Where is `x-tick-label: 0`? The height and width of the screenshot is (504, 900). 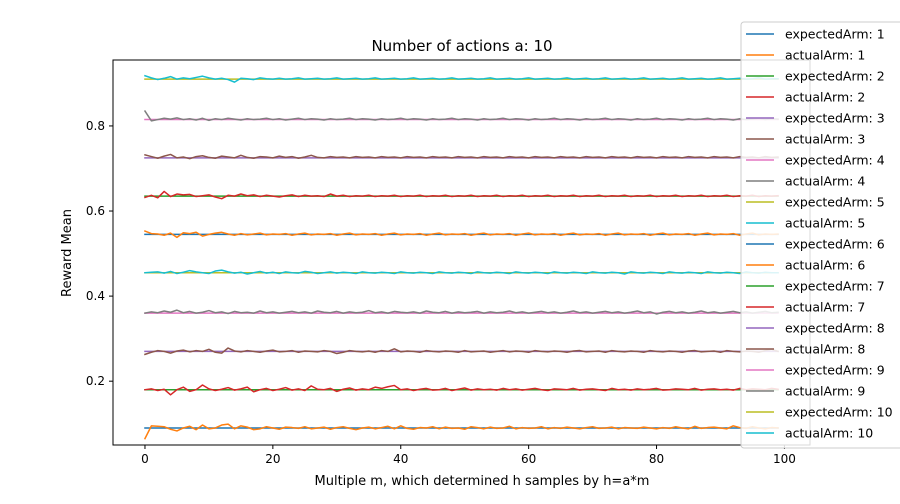
x-tick-label: 0 is located at coordinates (145, 459).